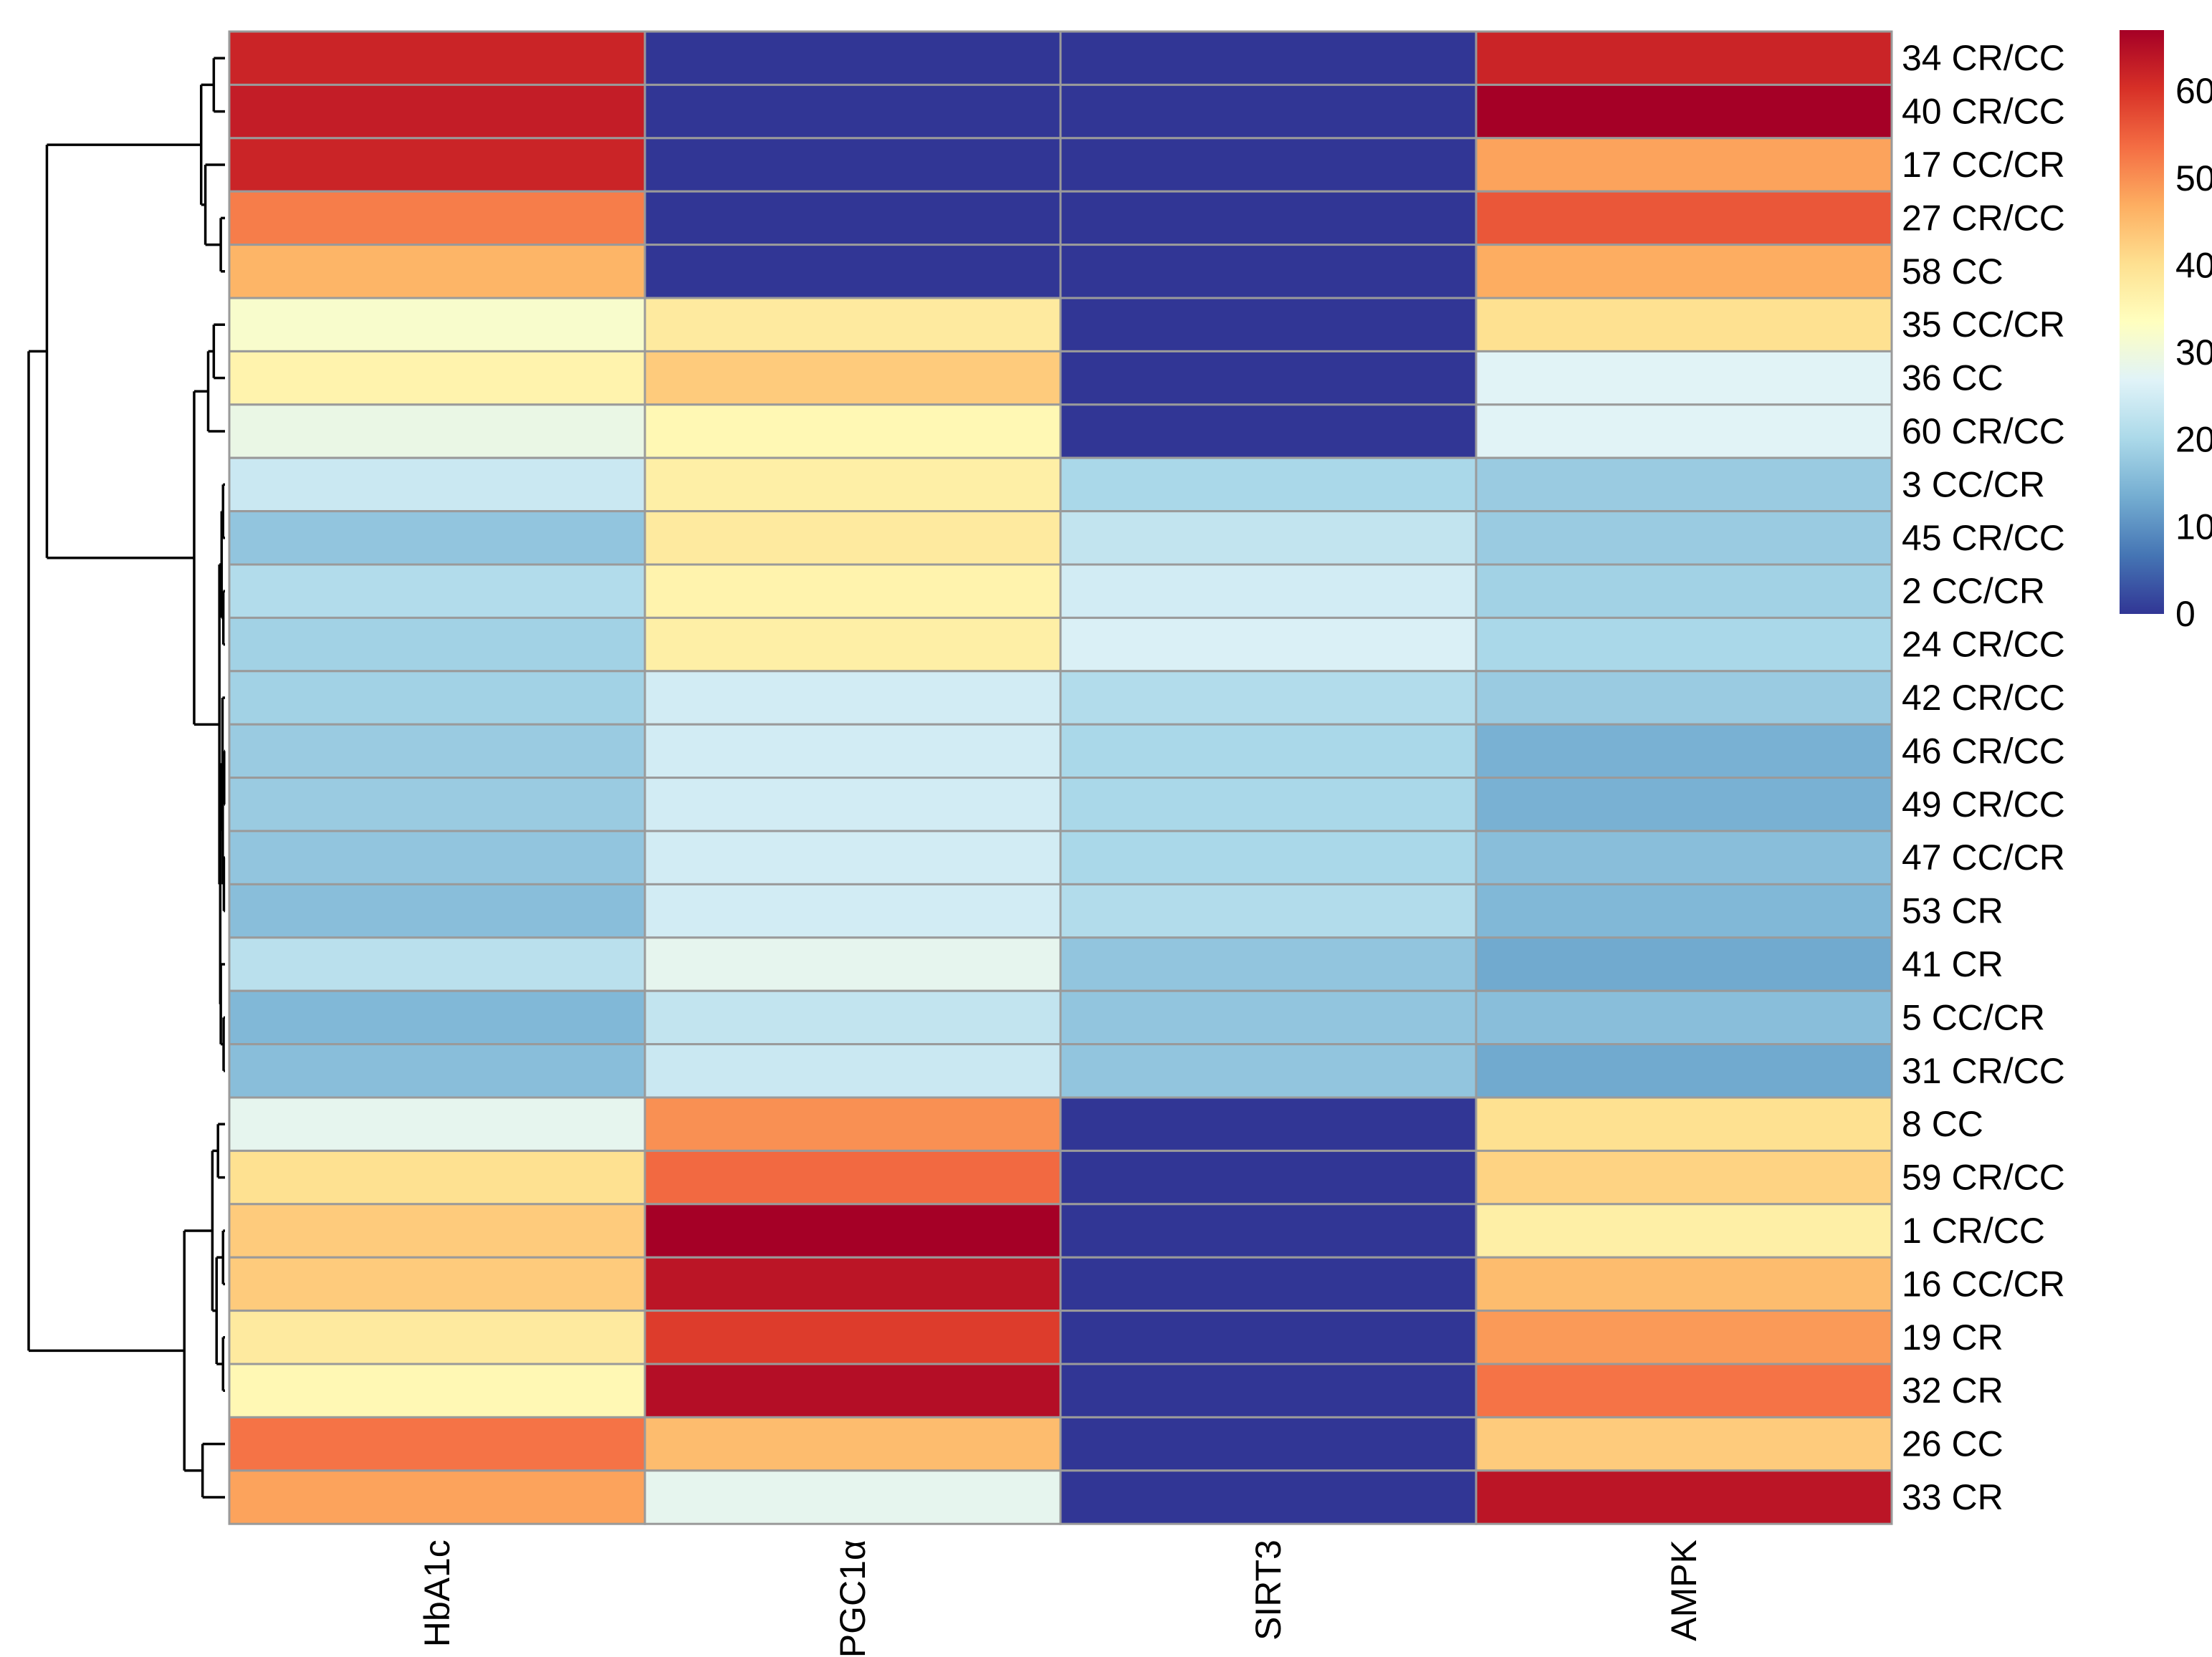  I want to click on row-label: 32 CR, so click(1953, 1391).